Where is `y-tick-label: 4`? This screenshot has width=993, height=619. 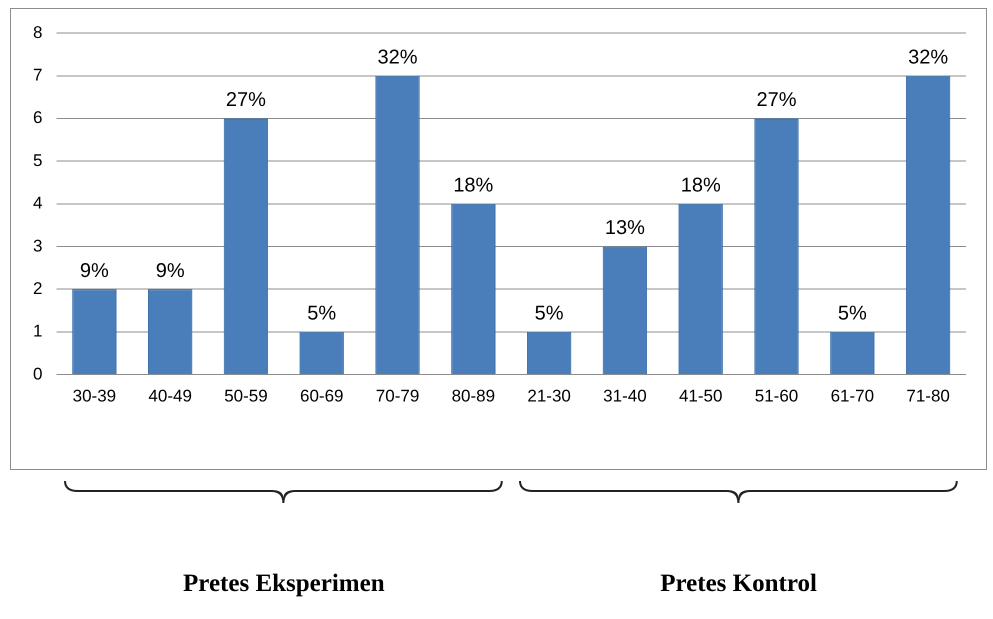
y-tick-label: 4 is located at coordinates (37, 203).